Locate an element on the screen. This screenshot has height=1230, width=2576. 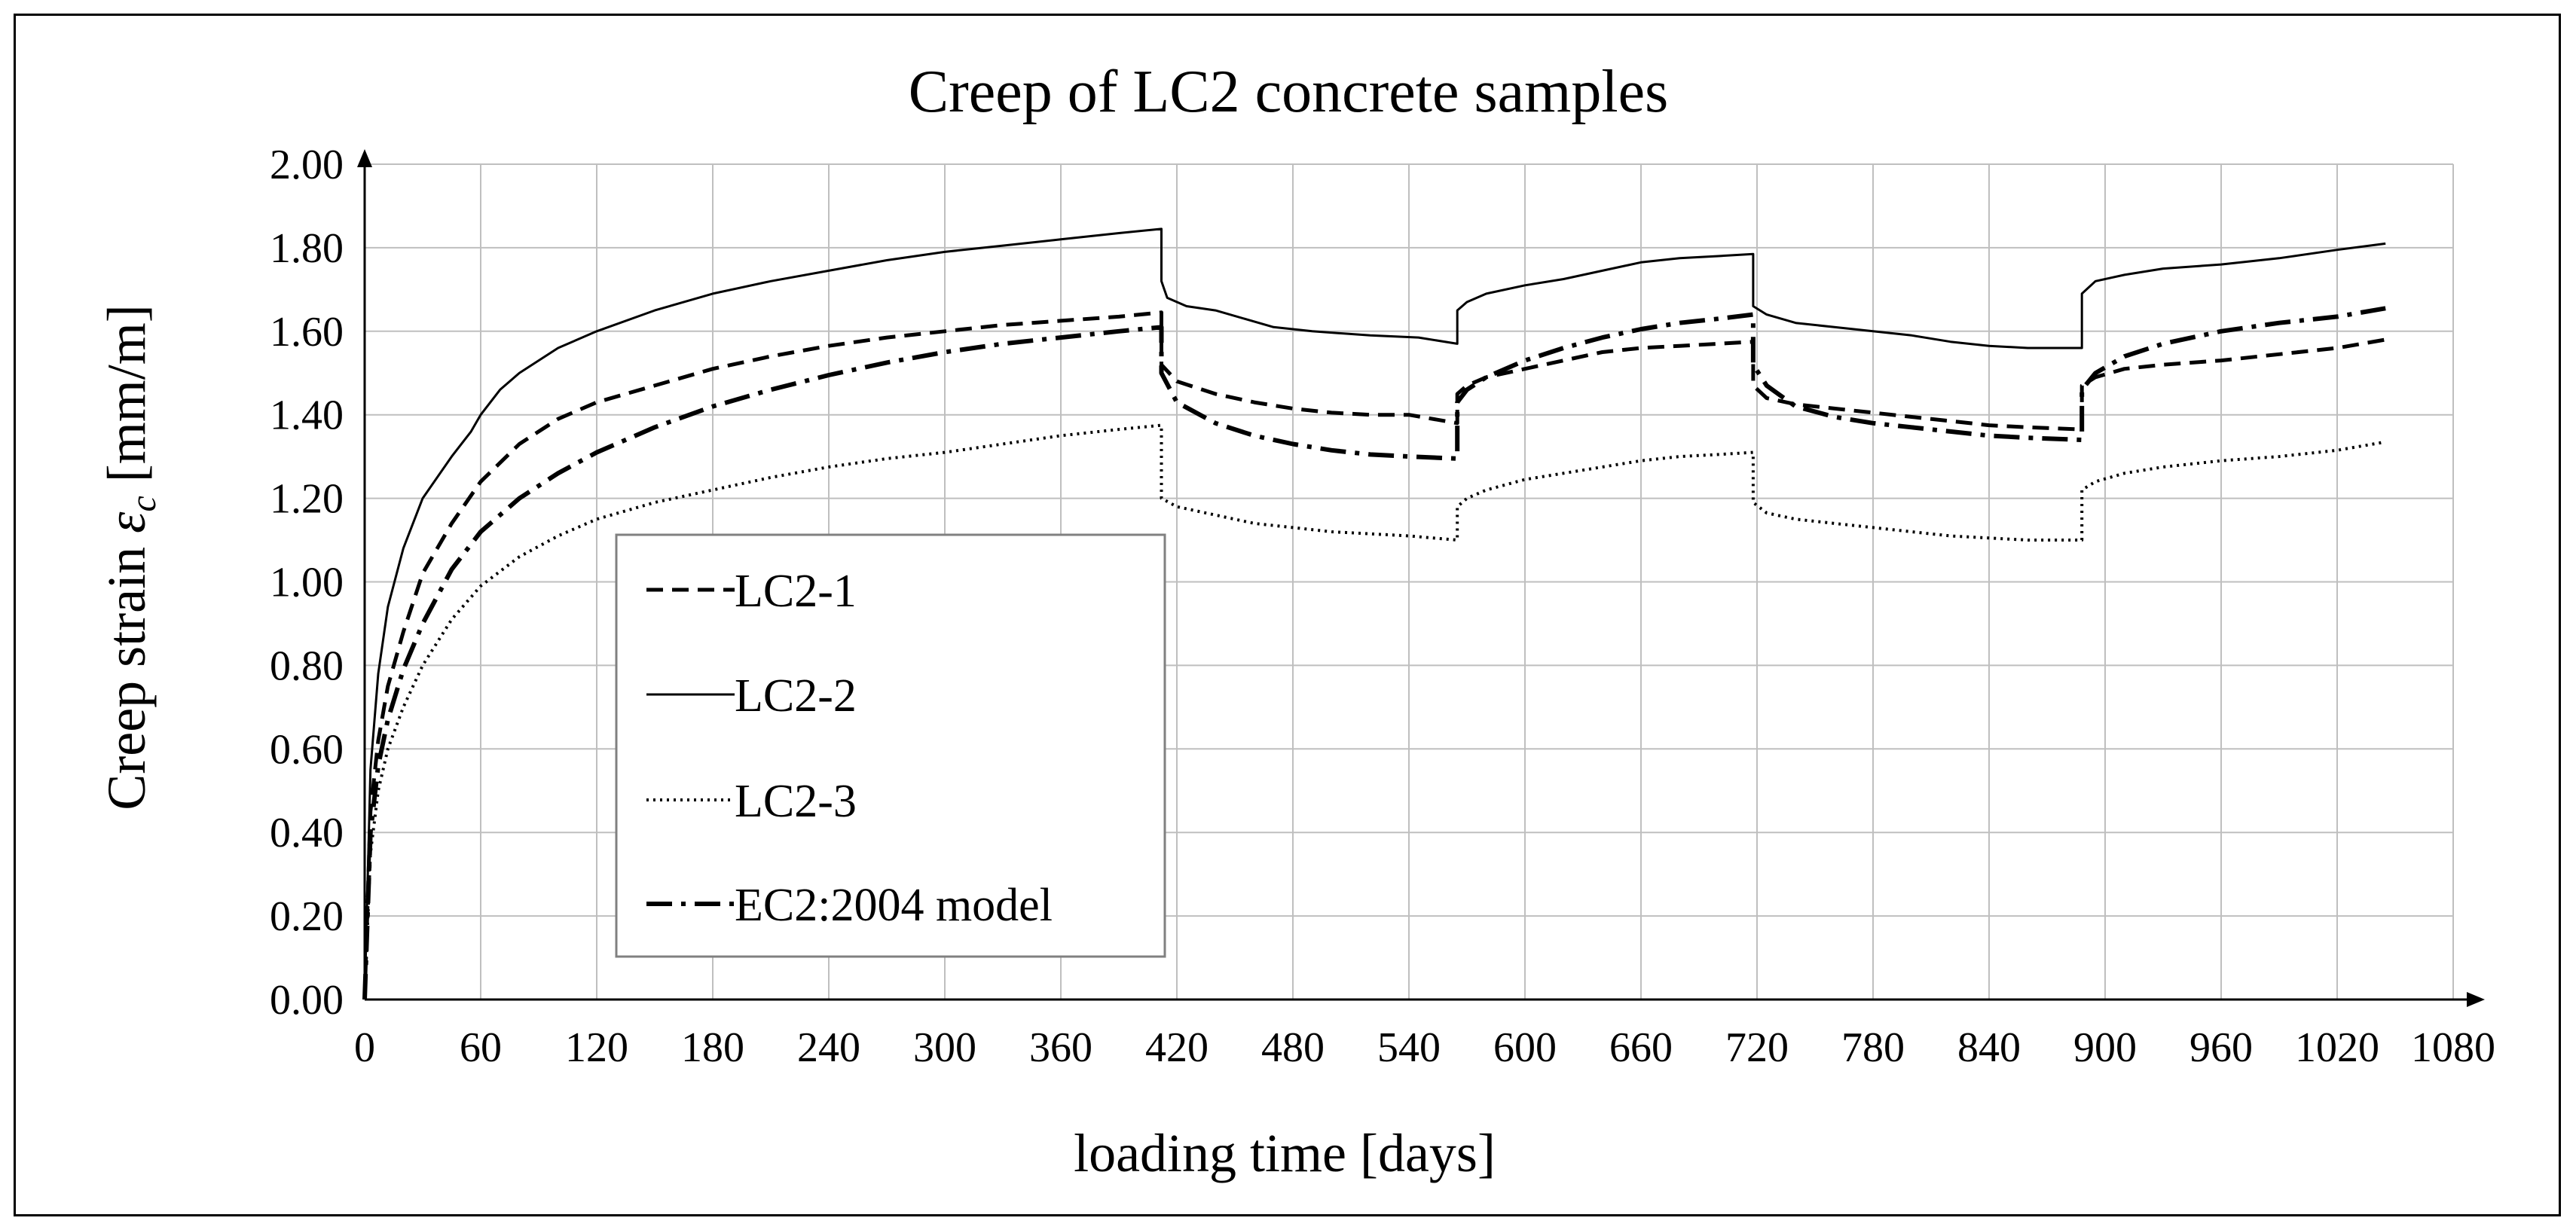
x-tick-label: 420 is located at coordinates (1177, 1047).